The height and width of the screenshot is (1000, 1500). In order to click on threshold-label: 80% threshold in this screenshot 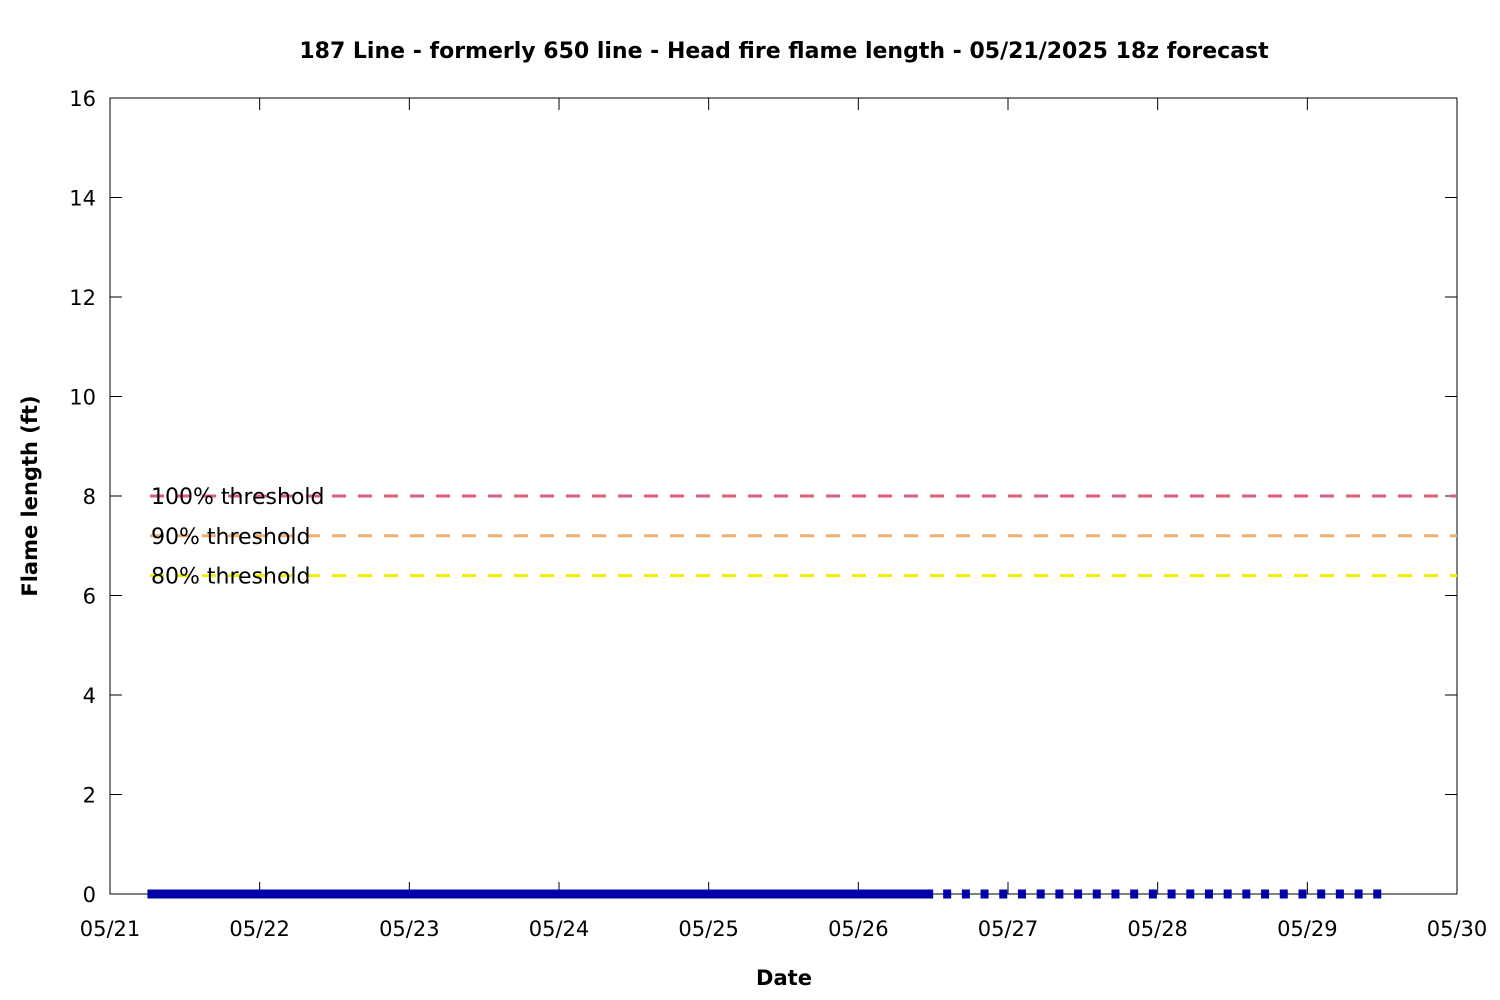, I will do `click(231, 577)`.